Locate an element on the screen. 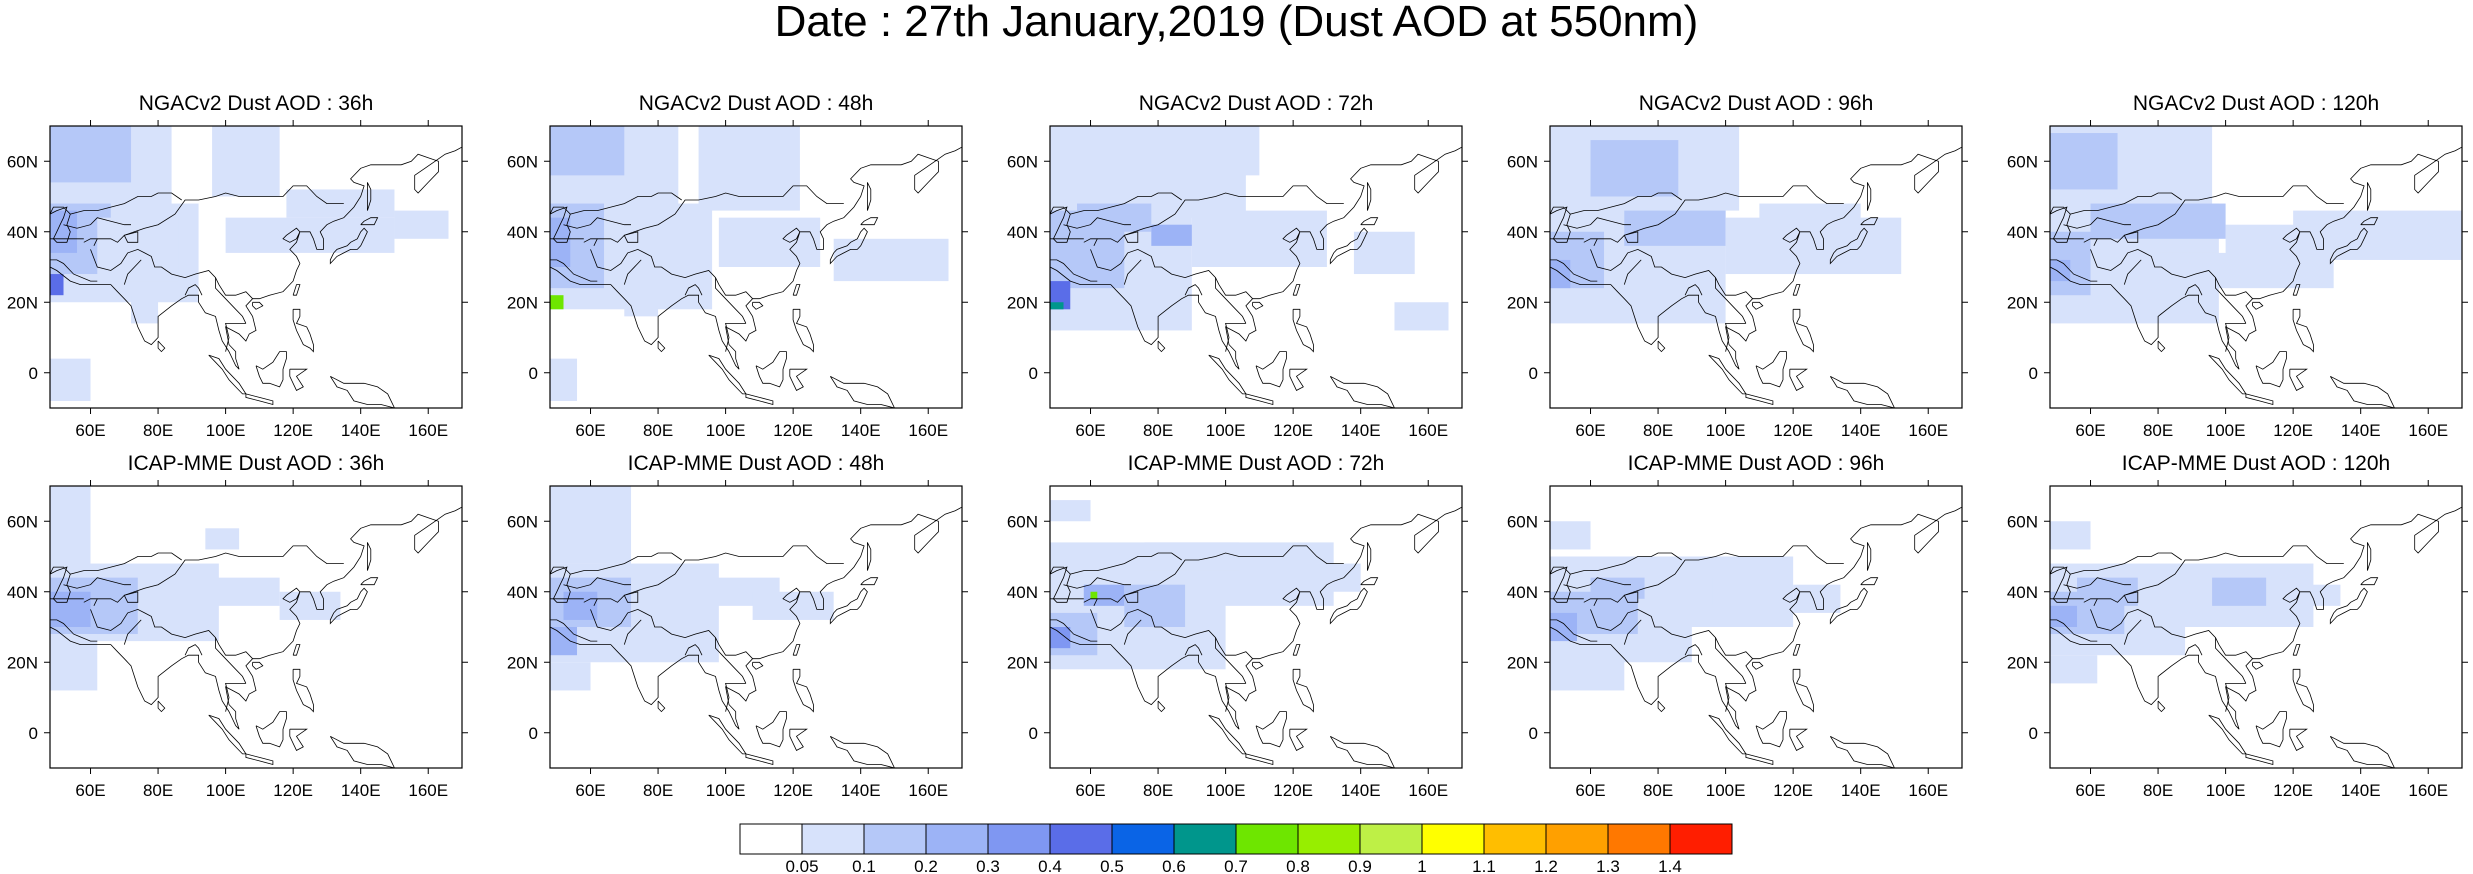  colorbar-label: 1.4 is located at coordinates (1670, 865).